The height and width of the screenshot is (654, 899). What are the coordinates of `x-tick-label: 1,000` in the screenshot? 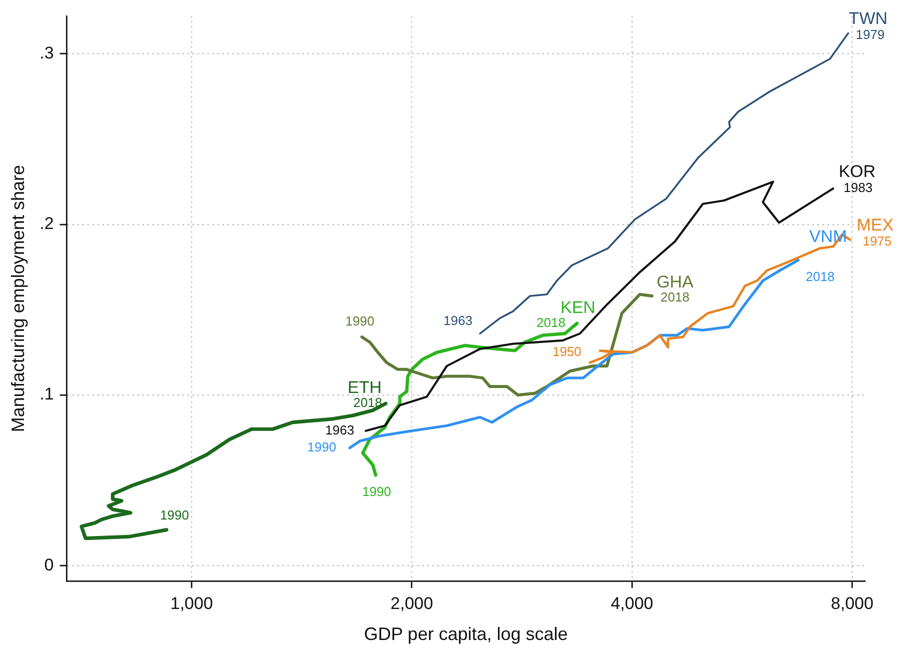 It's located at (191, 603).